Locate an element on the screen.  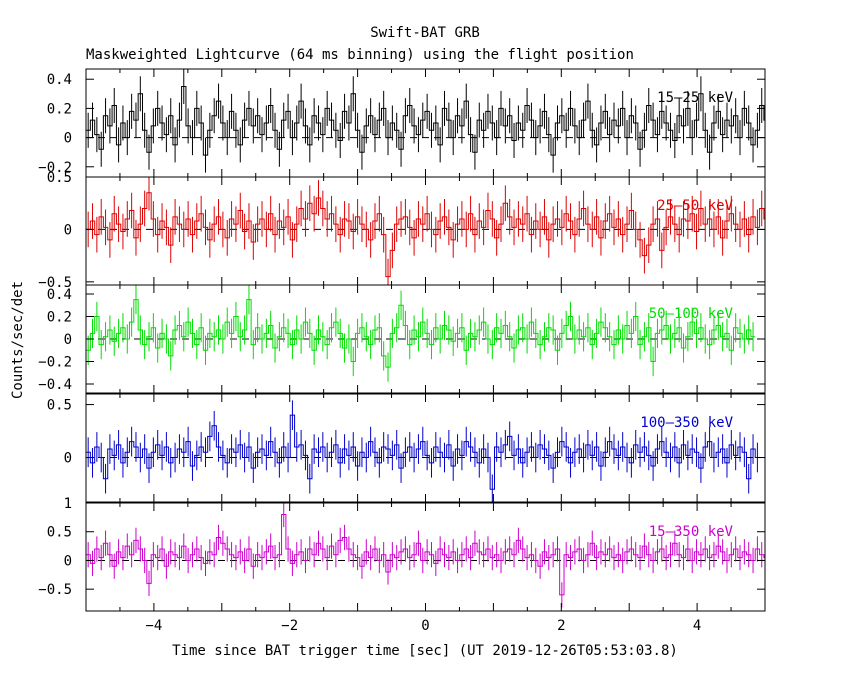
panel-3: −0.4 −0.2 0 0.2 0.4 50–100 keV is located at coordinates (402, 339).